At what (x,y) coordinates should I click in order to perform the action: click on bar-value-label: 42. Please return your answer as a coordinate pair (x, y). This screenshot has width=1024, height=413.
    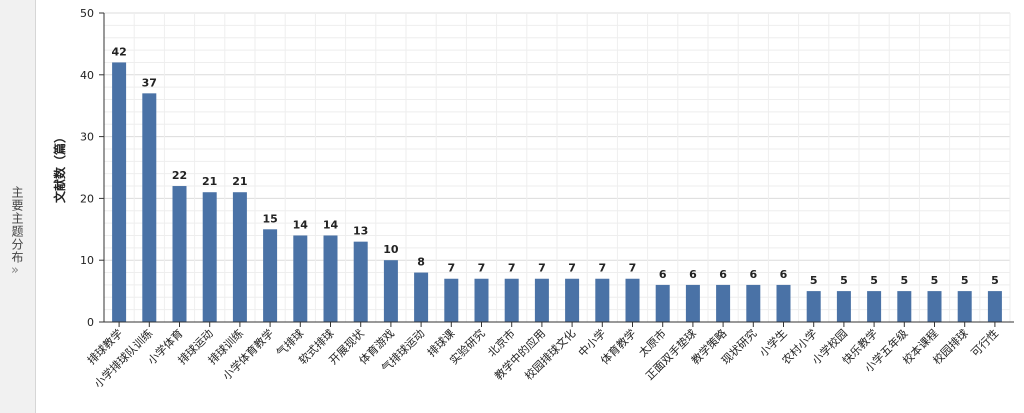
    Looking at the image, I should click on (118, 51).